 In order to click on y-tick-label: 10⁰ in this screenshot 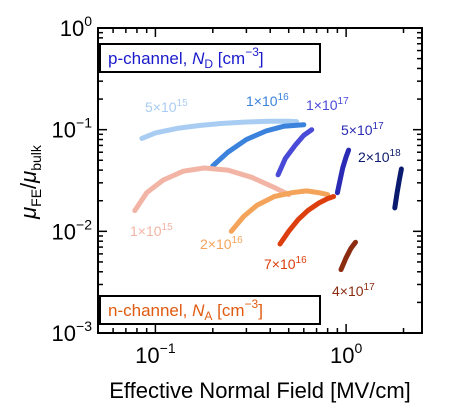, I will do `click(76, 27)`.